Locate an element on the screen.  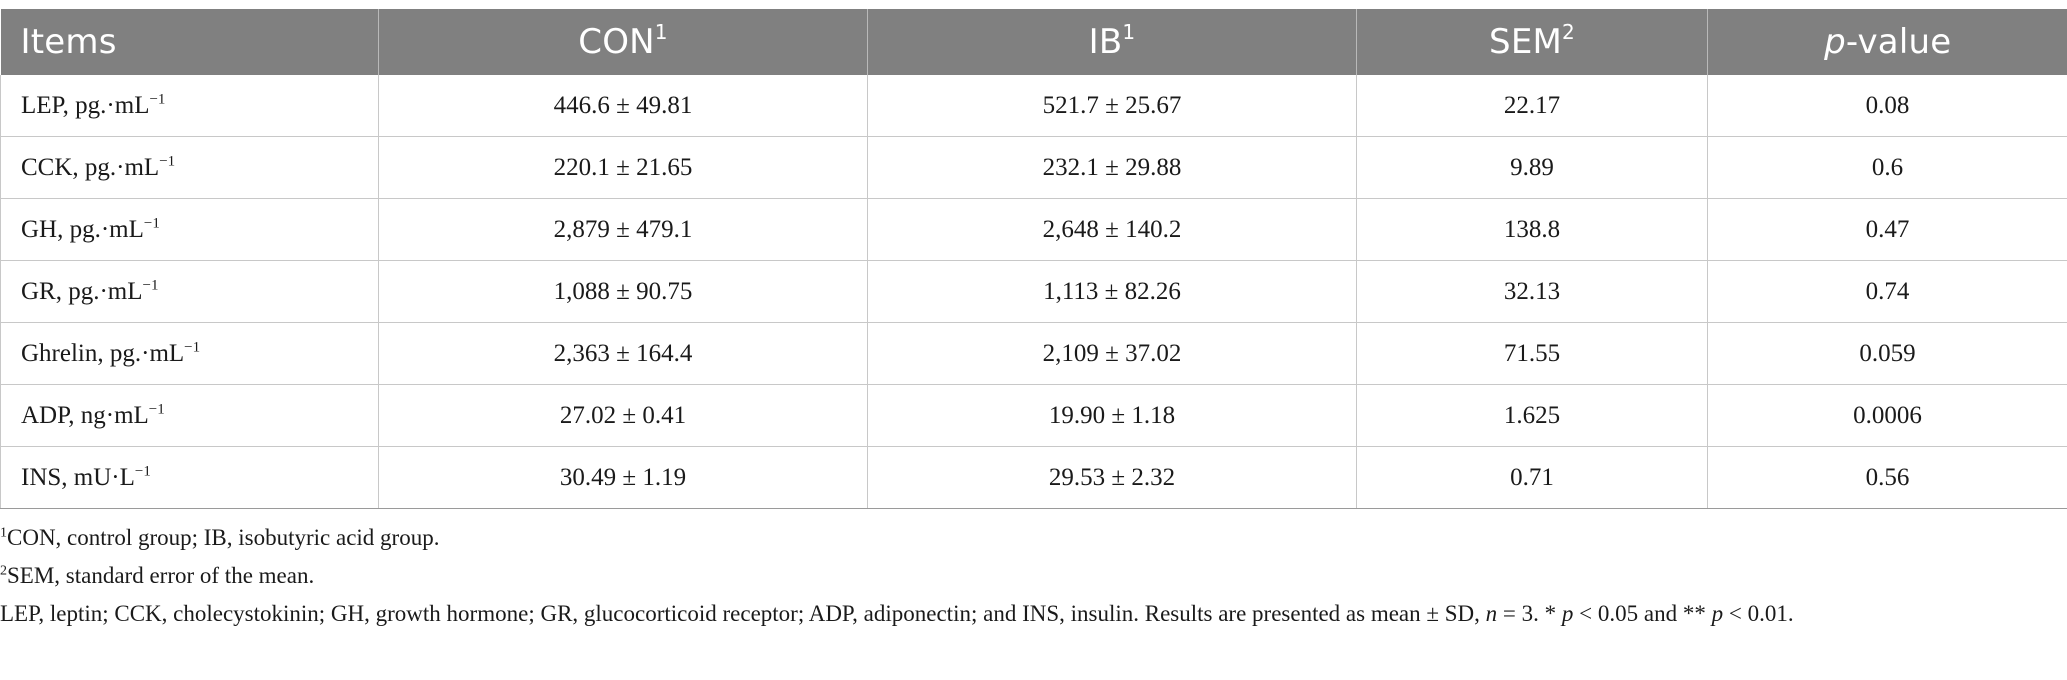
footnote-2-marker: 2 is located at coordinates (3, 571).